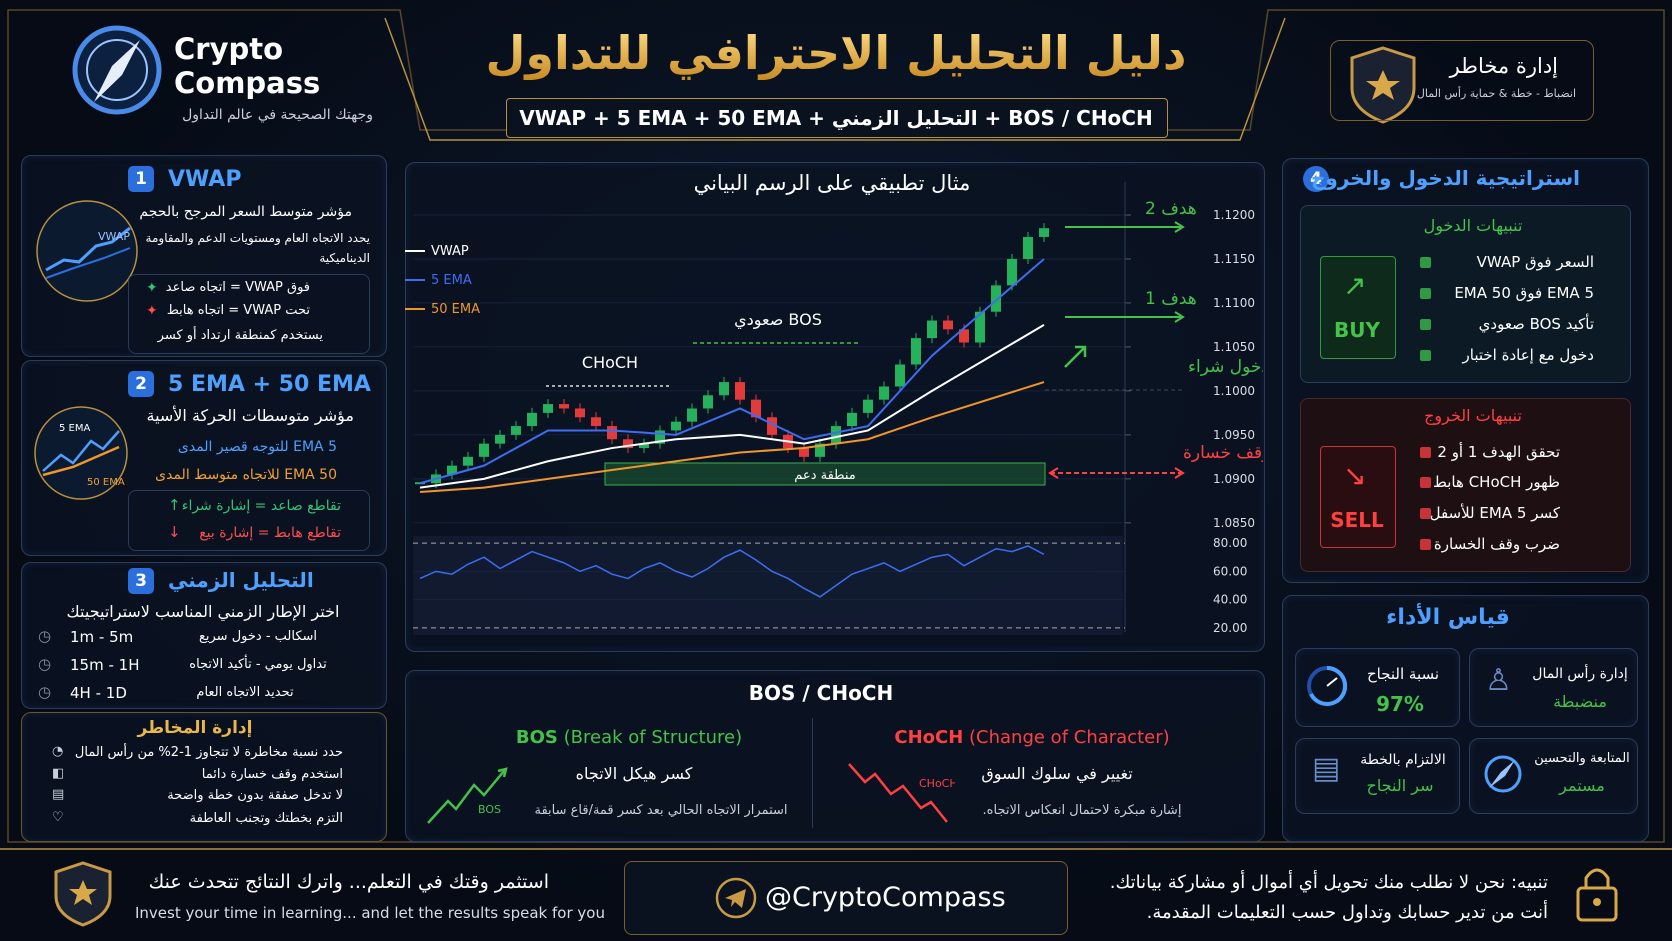 This screenshot has width=1672, height=941. I want to click on risk-icon: ▤, so click(58, 794).